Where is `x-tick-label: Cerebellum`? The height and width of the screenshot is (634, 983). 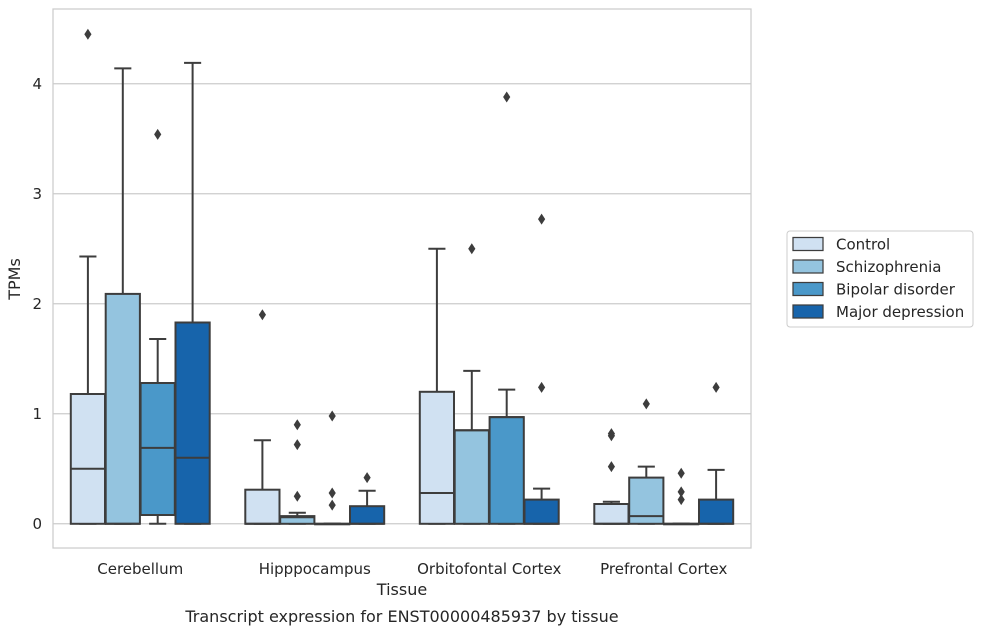 x-tick-label: Cerebellum is located at coordinates (140, 569).